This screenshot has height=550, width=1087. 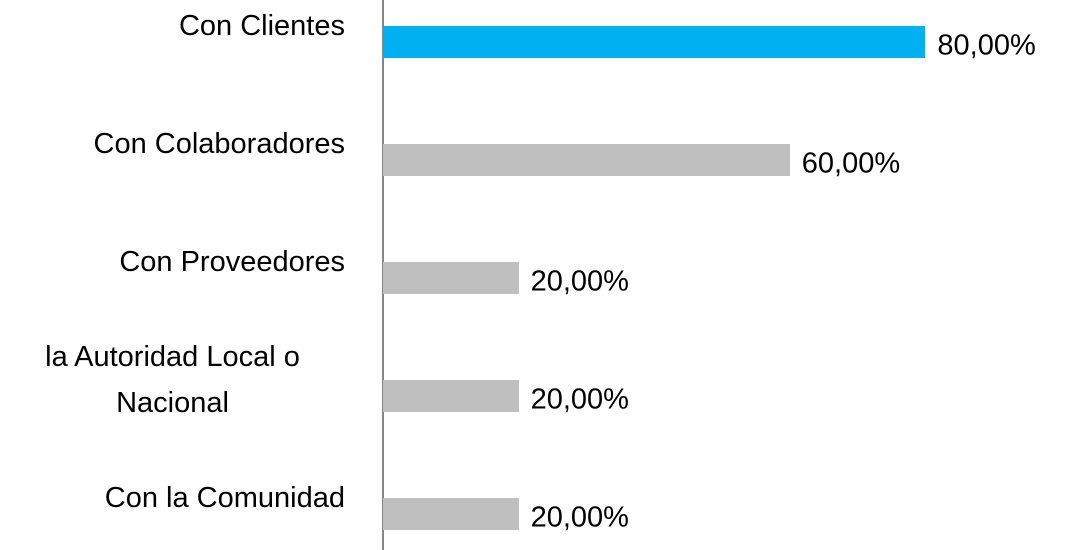 What do you see at coordinates (261, 26) in the screenshot?
I see `category-label: Con Clientes` at bounding box center [261, 26].